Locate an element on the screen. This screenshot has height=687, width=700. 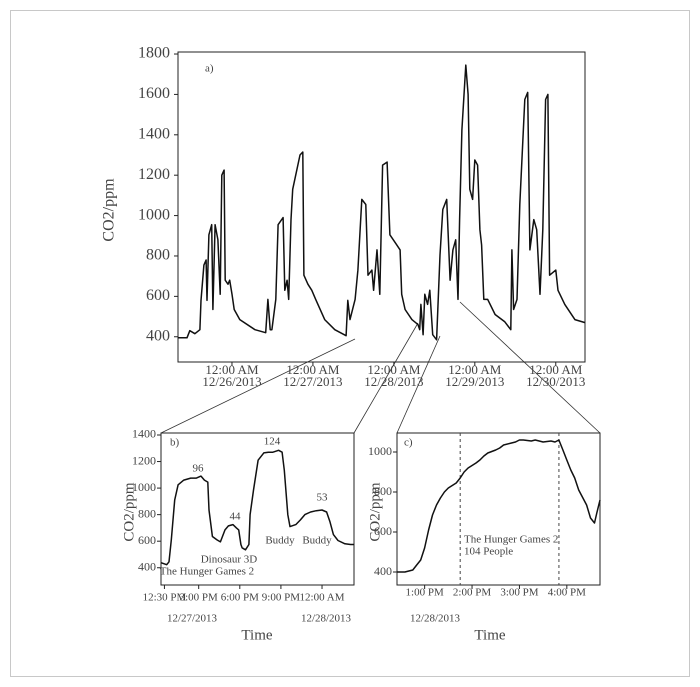
zoom-connectors is located at coordinates (380, 367).